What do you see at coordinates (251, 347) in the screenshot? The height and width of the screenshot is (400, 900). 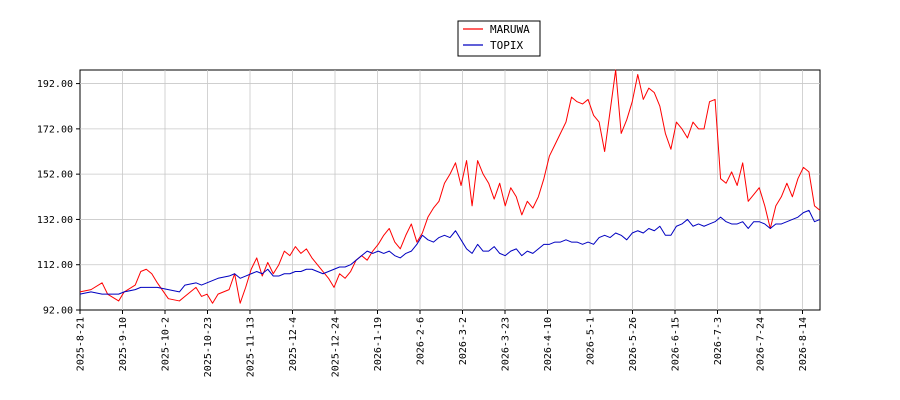 I see `x-tick-label: 2025-11-13` at bounding box center [251, 347].